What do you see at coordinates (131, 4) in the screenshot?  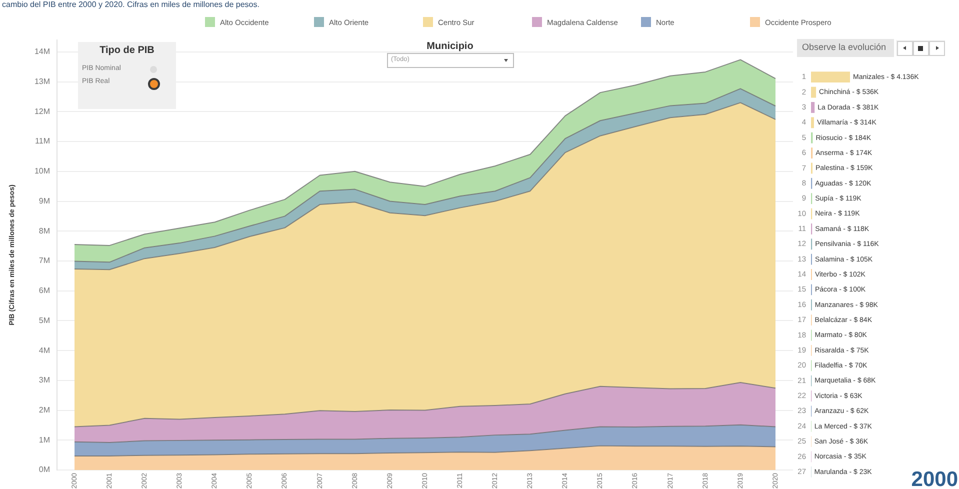 I see `chart-title: cambio del PIB entre 2000 y 2020. Cifras en miles de millones de pesos.` at bounding box center [131, 4].